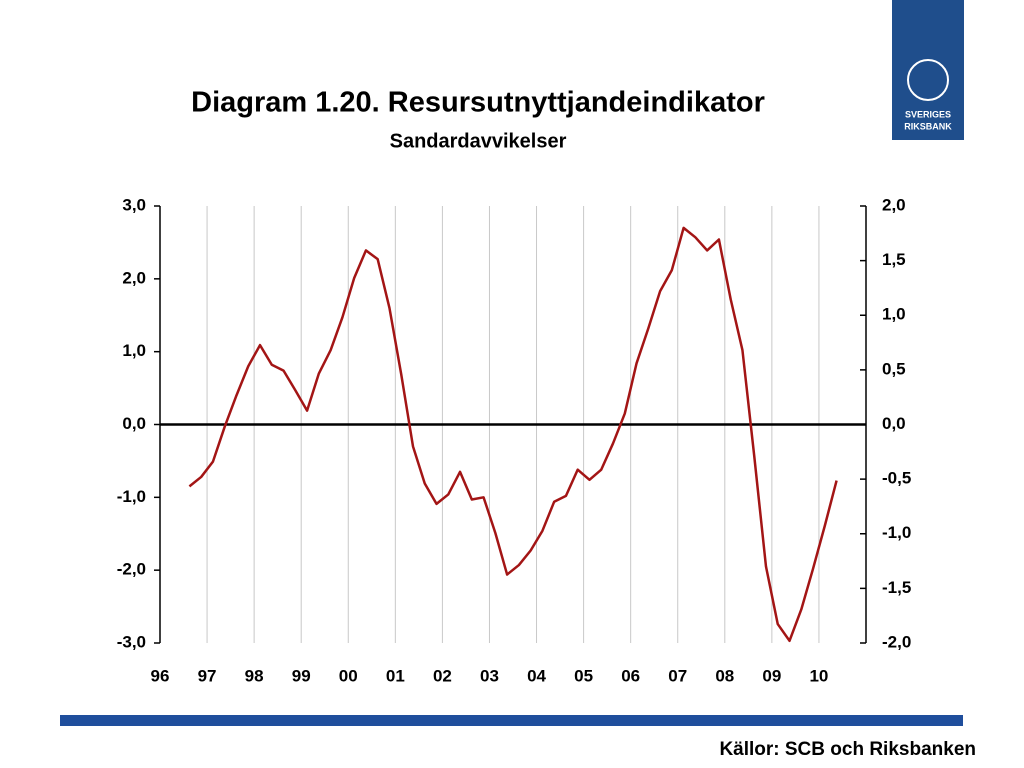 This screenshot has height=768, width=1024. I want to click on x-tick-label: 04, so click(536, 675).